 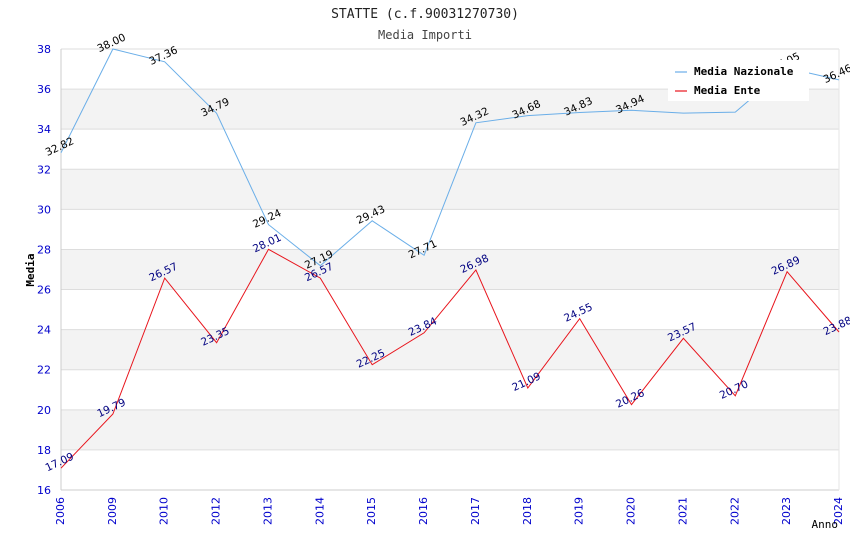 I want to click on x-tick-label: 2023, so click(x=786, y=511).